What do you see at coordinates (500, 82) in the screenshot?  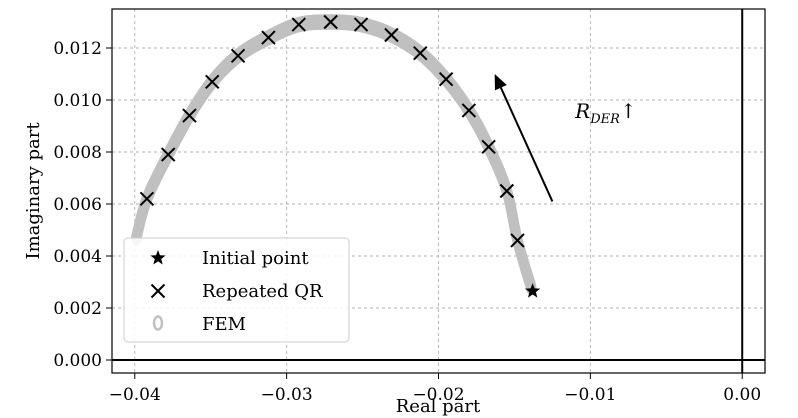 I see `annotation-arrow-head` at bounding box center [500, 82].